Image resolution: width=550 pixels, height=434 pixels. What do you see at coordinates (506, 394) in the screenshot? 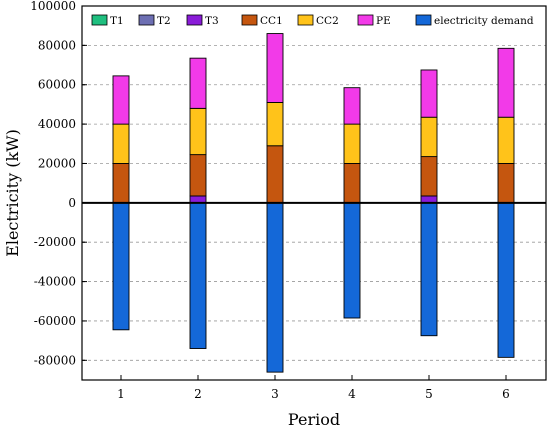
I see `x-tick-label: 6` at bounding box center [506, 394].